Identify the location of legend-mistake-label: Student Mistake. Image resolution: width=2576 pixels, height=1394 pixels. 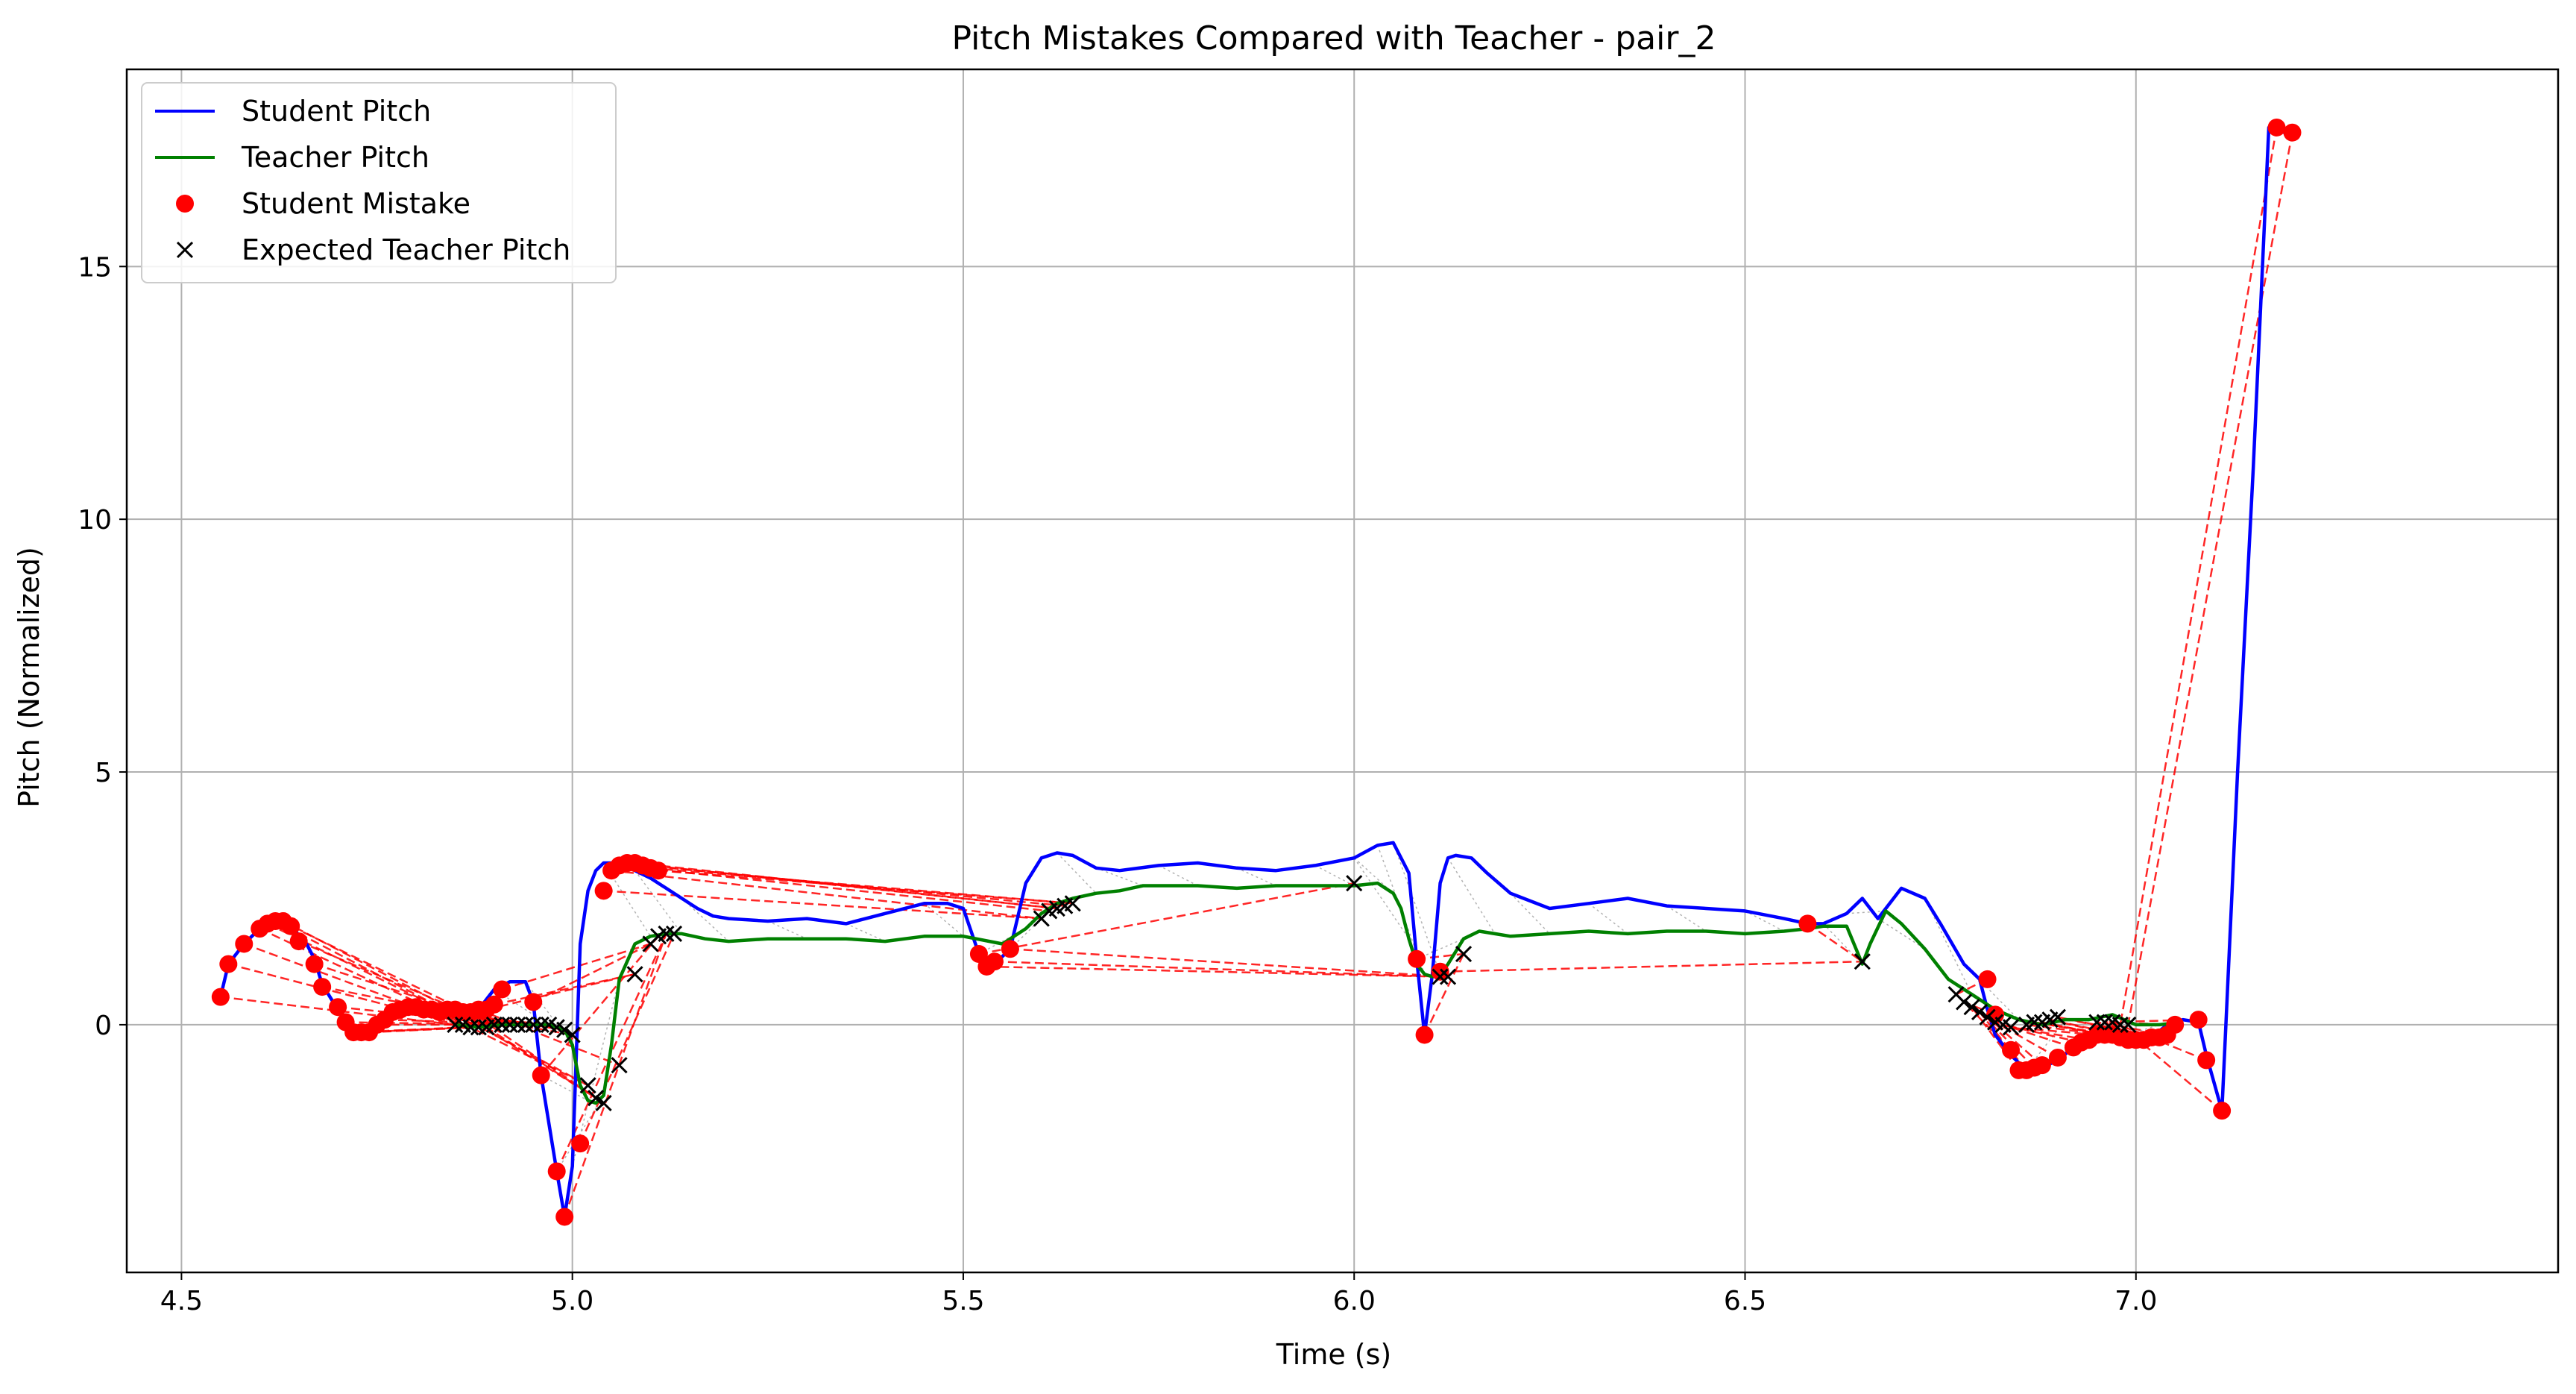
(356, 203).